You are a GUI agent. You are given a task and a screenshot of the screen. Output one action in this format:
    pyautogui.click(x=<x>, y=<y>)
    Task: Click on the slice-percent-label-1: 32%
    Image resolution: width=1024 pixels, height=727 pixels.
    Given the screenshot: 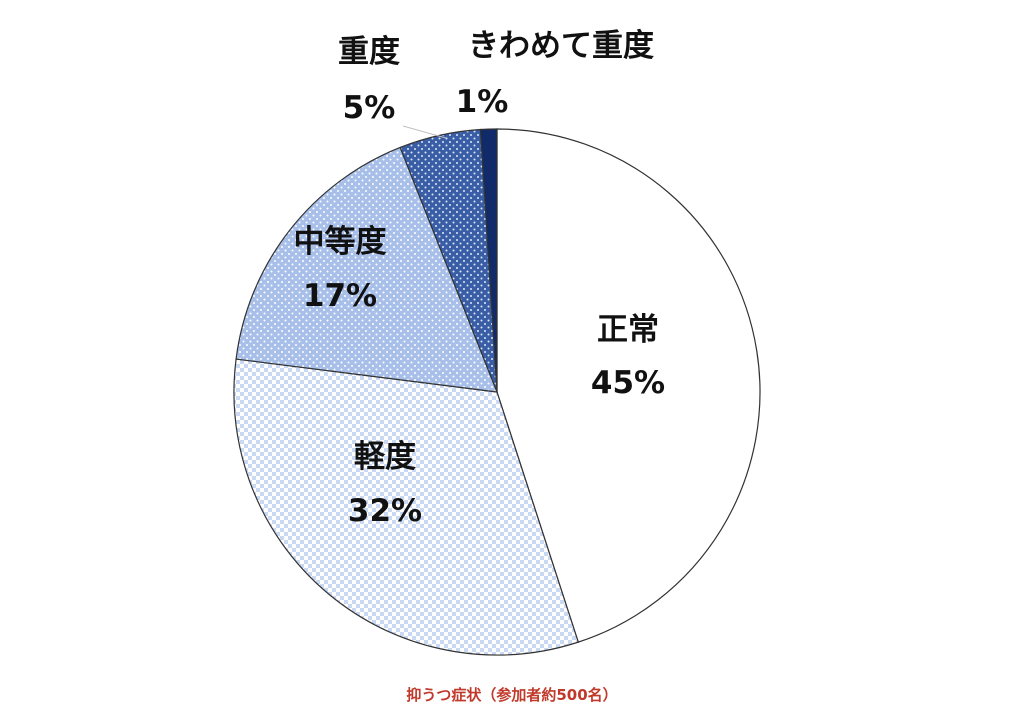 What is the action you would take?
    pyautogui.click(x=385, y=511)
    